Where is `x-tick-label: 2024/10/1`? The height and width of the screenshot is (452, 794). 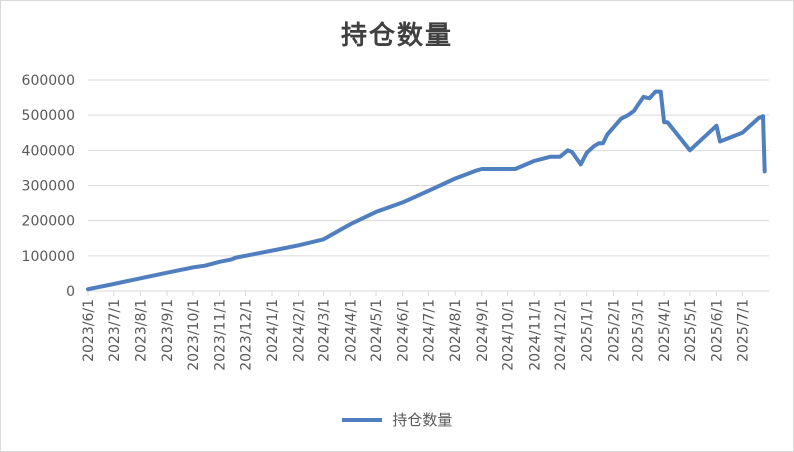 x-tick-label: 2024/10/1 is located at coordinates (509, 335).